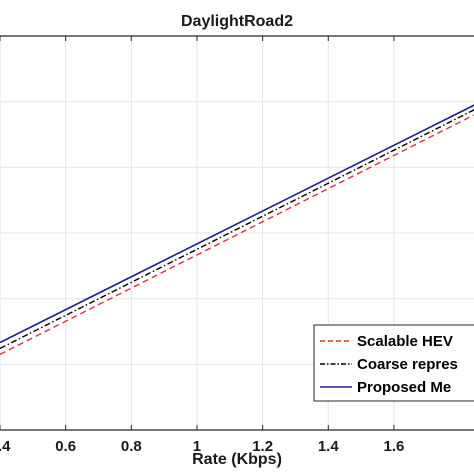  Describe the element at coordinates (131, 446) in the screenshot. I see `x-tick-label-2: 0.8` at that location.